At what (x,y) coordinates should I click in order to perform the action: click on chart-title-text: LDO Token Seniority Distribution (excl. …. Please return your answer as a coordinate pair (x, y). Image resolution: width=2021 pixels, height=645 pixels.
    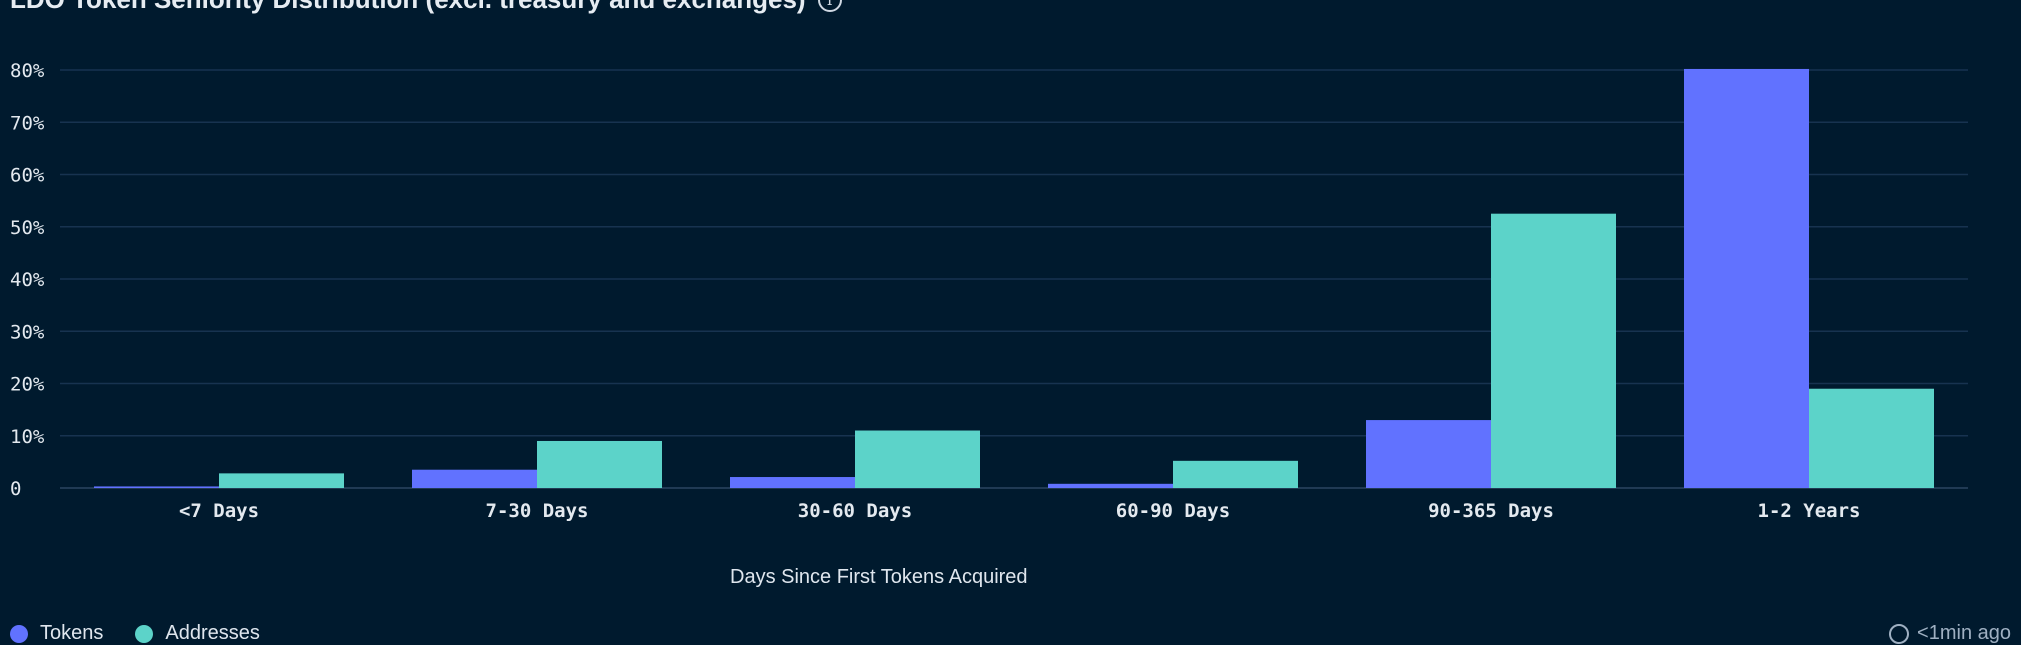
    Looking at the image, I should click on (408, 7).